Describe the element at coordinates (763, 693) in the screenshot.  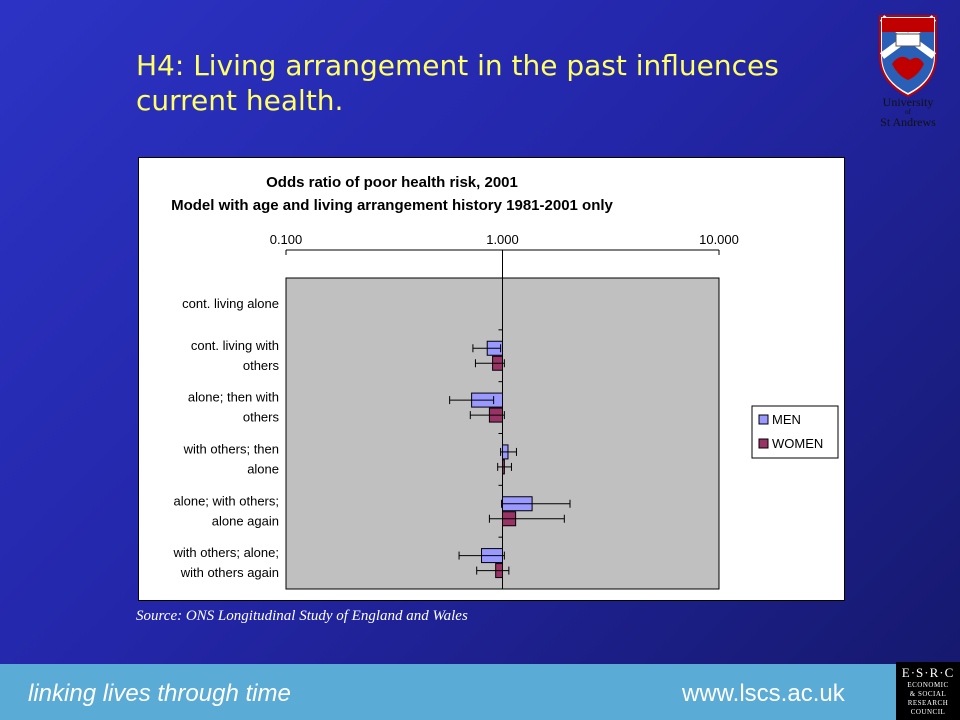
I see `footer-website-link: www.lscs.ac.uk` at that location.